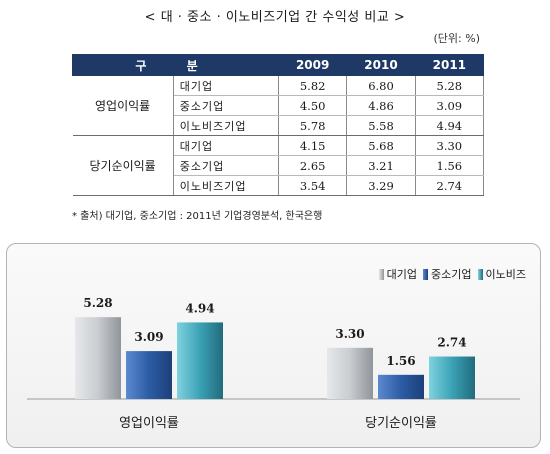 The width and height of the screenshot is (550, 454). I want to click on table-row: 당기순이익률 대기업 4.15 5.68 3.30, so click(278, 165).